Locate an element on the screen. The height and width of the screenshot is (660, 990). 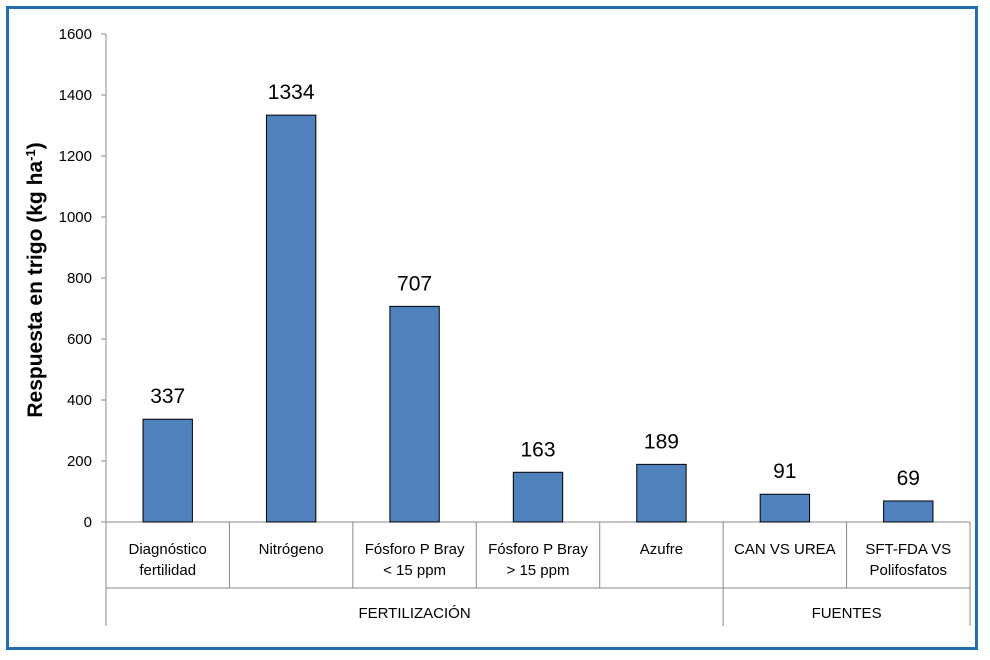
x-tick-label: Azufre is located at coordinates (661, 549).